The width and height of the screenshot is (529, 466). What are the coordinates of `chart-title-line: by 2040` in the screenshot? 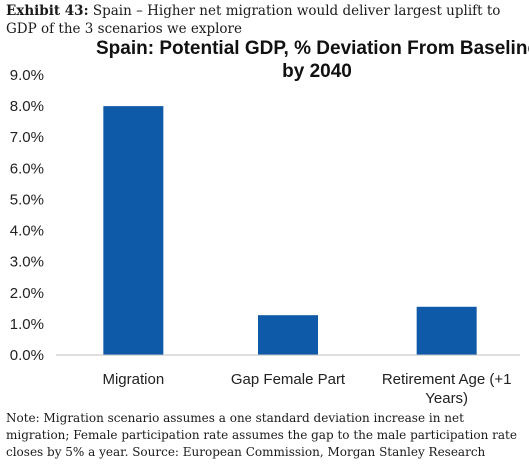 It's located at (317, 71).